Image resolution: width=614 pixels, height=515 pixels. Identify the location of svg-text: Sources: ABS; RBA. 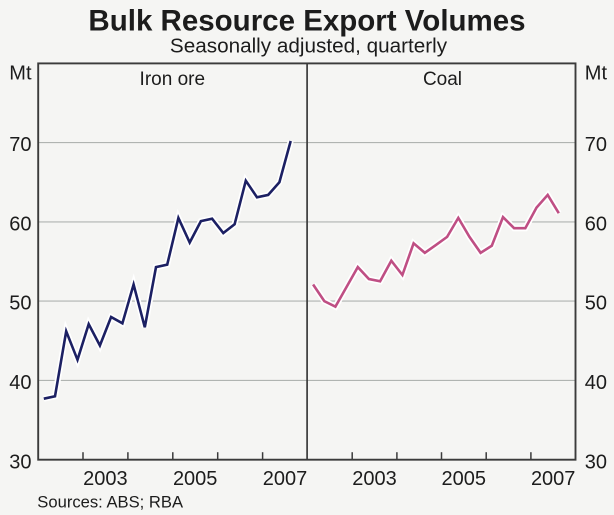
(110, 502).